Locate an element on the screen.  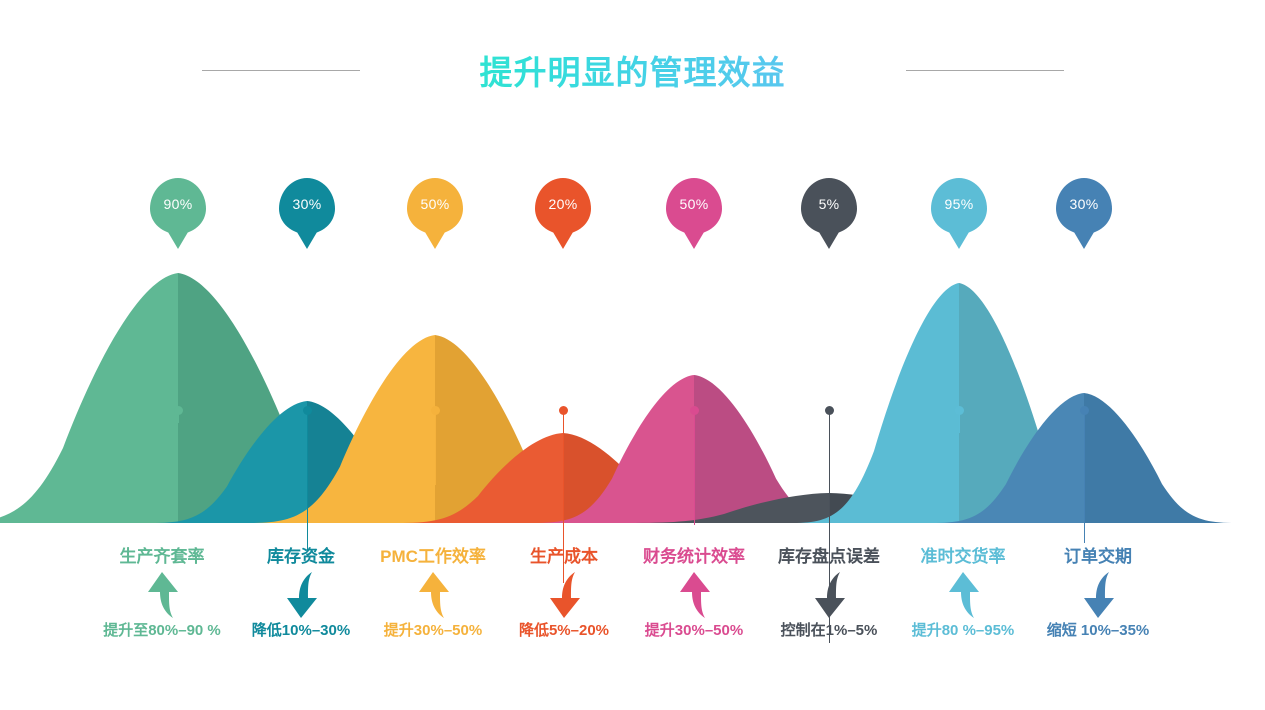
title-row: 提升明显的管理效益 is located at coordinates (632, 70).